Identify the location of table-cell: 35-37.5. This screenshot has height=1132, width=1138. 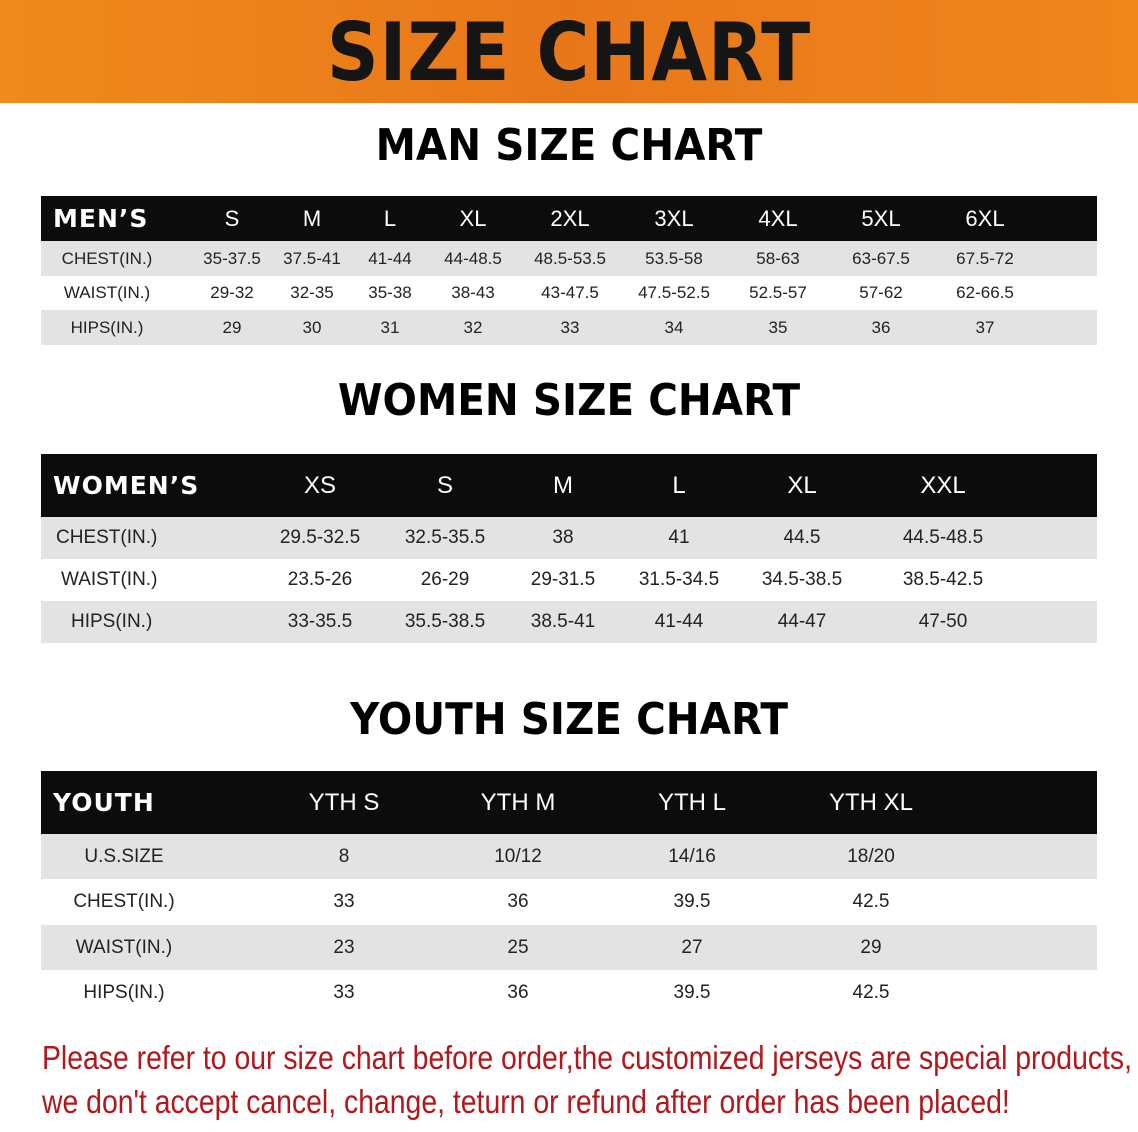
(232, 258).